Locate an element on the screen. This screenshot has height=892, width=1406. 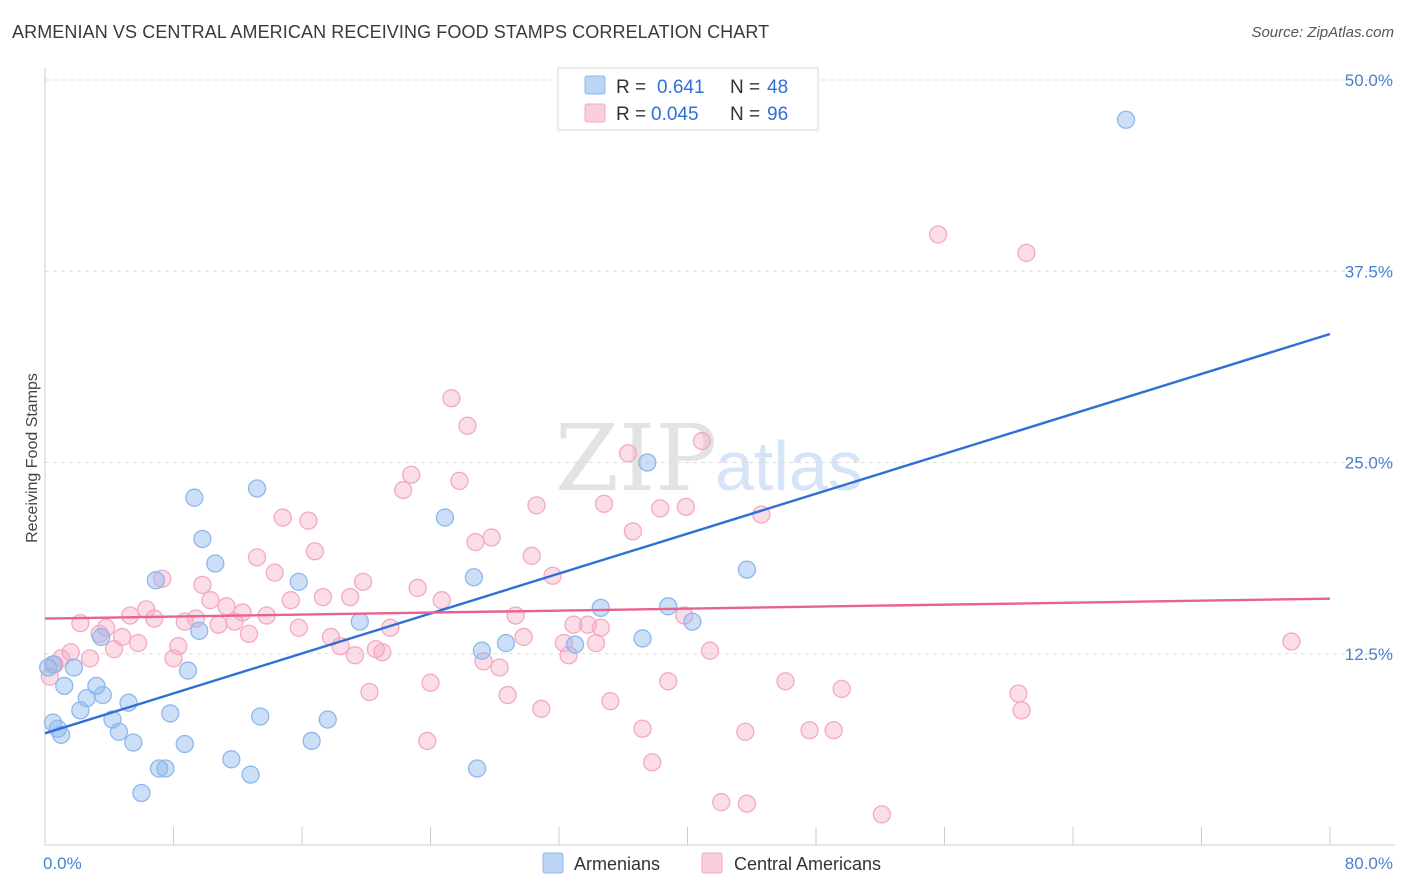
legend-r-value-1: 0.641 is located at coordinates (681, 87).